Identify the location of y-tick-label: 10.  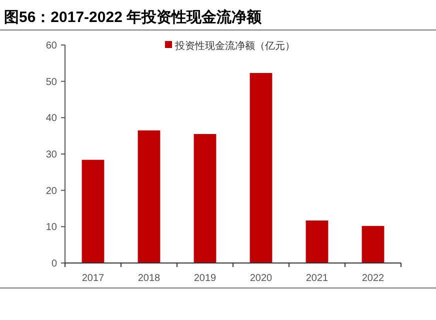
(52, 228).